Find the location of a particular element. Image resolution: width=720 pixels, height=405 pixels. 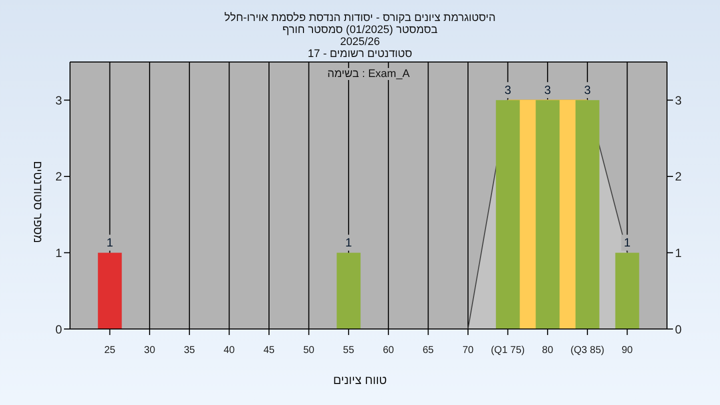

y-tick-label: 1 is located at coordinates (58, 253).